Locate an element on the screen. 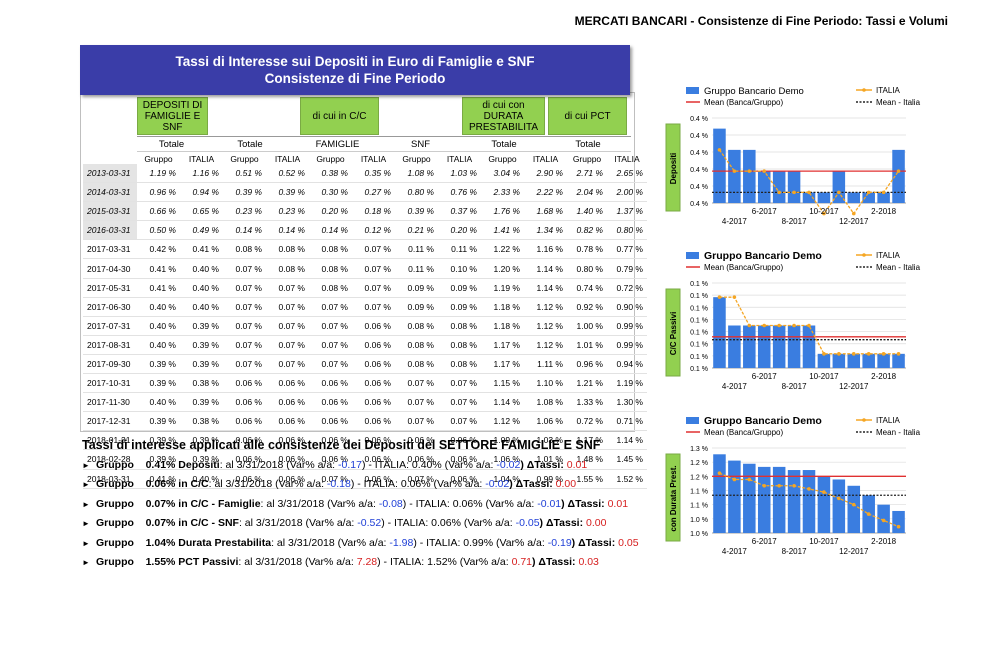  cell-italia: 1.16 % is located at coordinates (545, 249).